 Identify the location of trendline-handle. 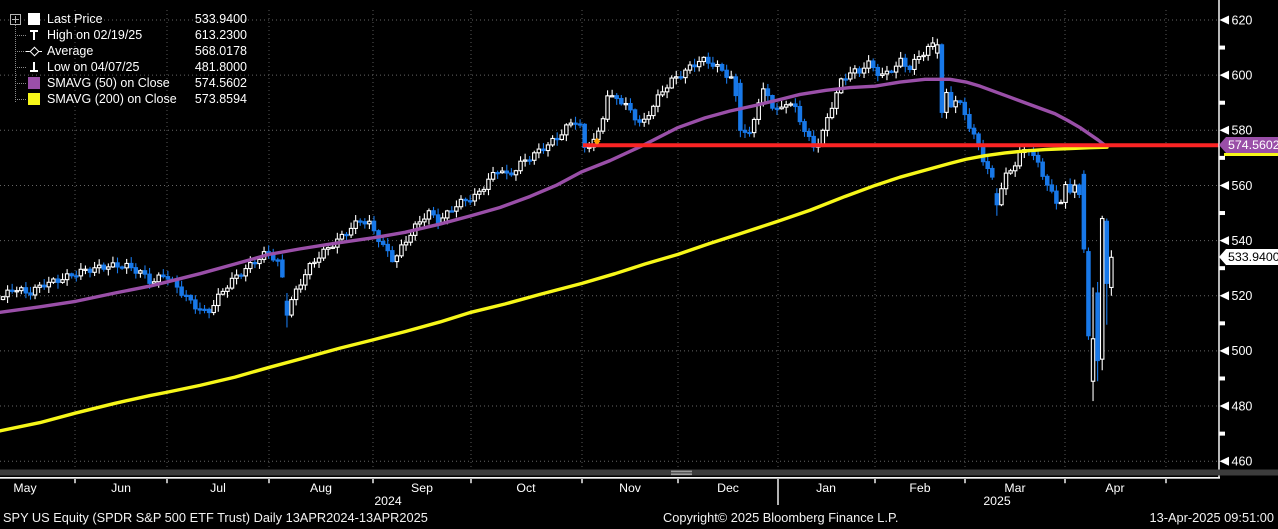
(597, 141).